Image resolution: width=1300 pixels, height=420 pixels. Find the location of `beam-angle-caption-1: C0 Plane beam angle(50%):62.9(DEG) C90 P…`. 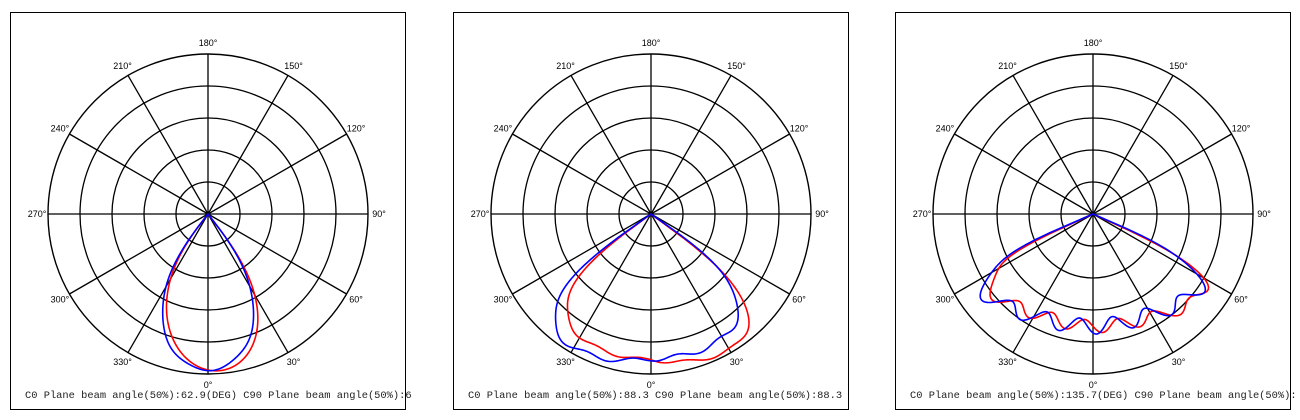

beam-angle-caption-1: C0 Plane beam angle(50%):62.9(DEG) C90 P… is located at coordinates (218, 396).